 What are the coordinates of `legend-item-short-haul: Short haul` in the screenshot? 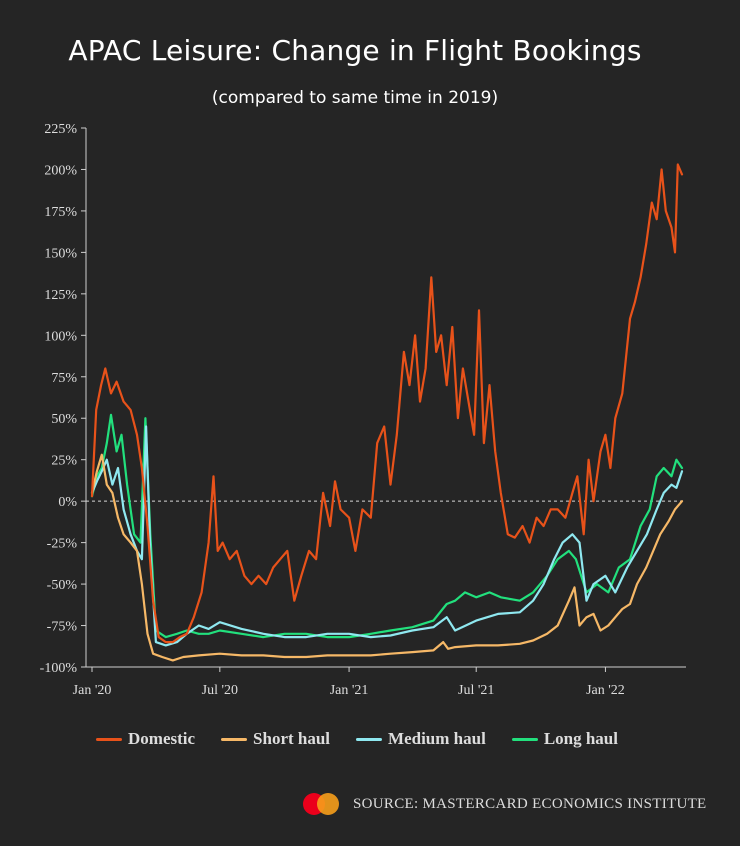 It's located at (275, 739).